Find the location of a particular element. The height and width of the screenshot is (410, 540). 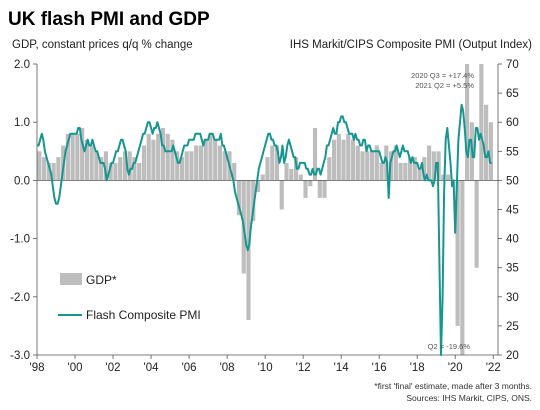

right-tick-label: 30 is located at coordinates (512, 298).